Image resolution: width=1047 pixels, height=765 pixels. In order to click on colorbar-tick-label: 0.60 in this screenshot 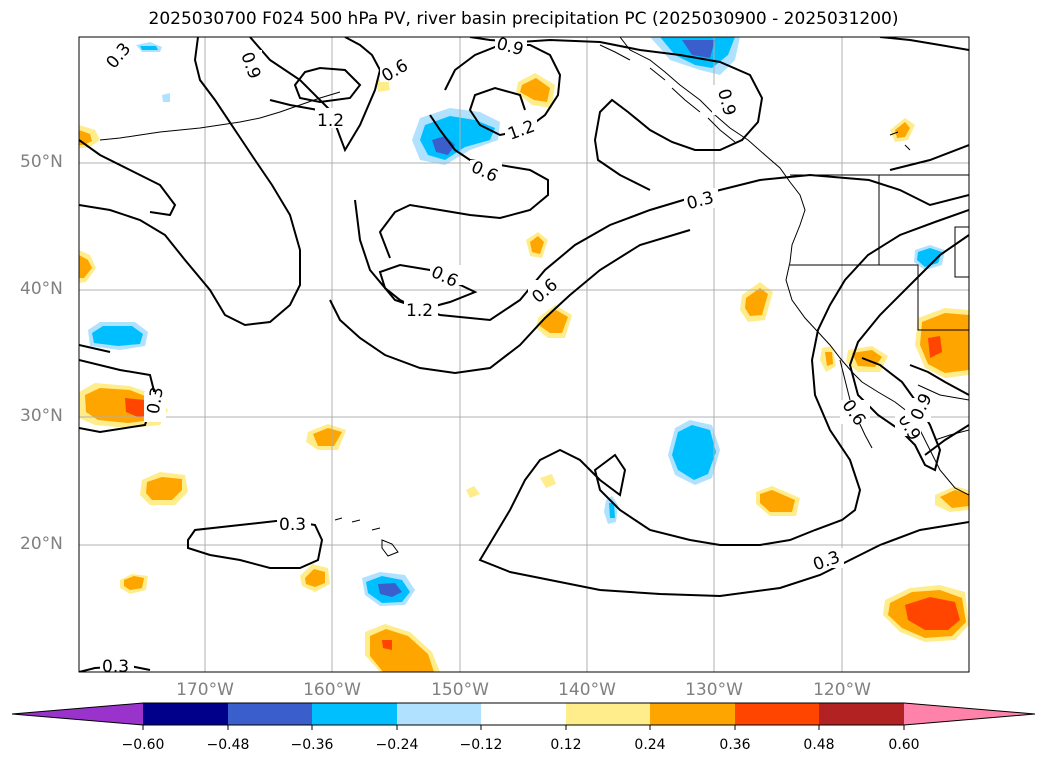, I will do `click(904, 745)`.